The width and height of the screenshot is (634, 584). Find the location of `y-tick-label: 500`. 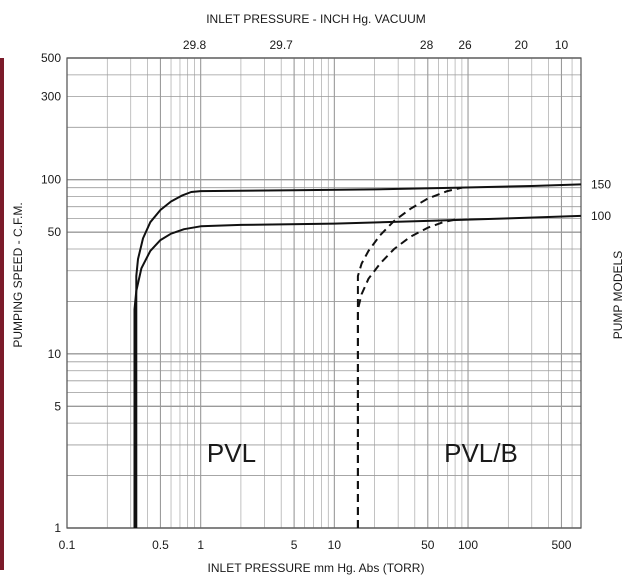

y-tick-label: 500 is located at coordinates (51, 58).